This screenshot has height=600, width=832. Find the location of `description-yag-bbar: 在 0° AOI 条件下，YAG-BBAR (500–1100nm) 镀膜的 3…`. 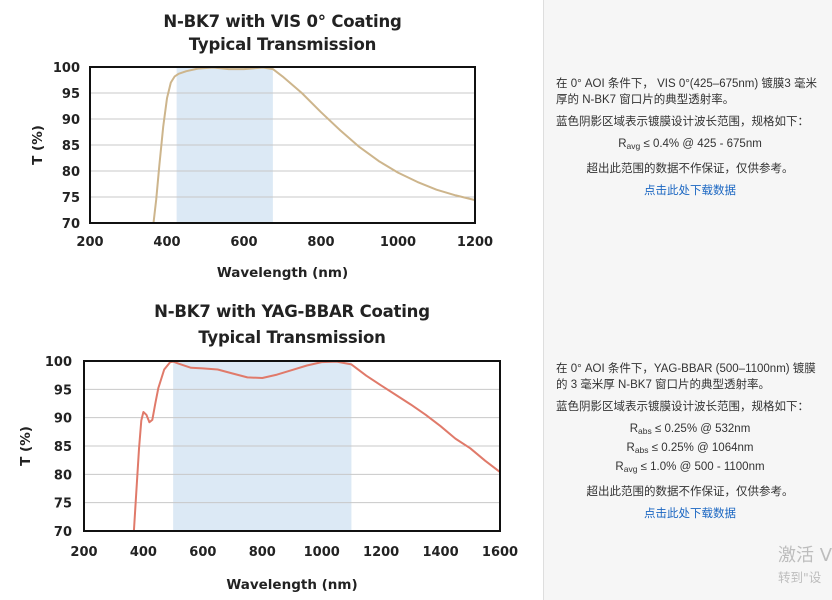

description-yag-bbar: 在 0° AOI 条件下，YAG-BBAR (500–1100nm) 镀膜的 3… is located at coordinates (690, 441).